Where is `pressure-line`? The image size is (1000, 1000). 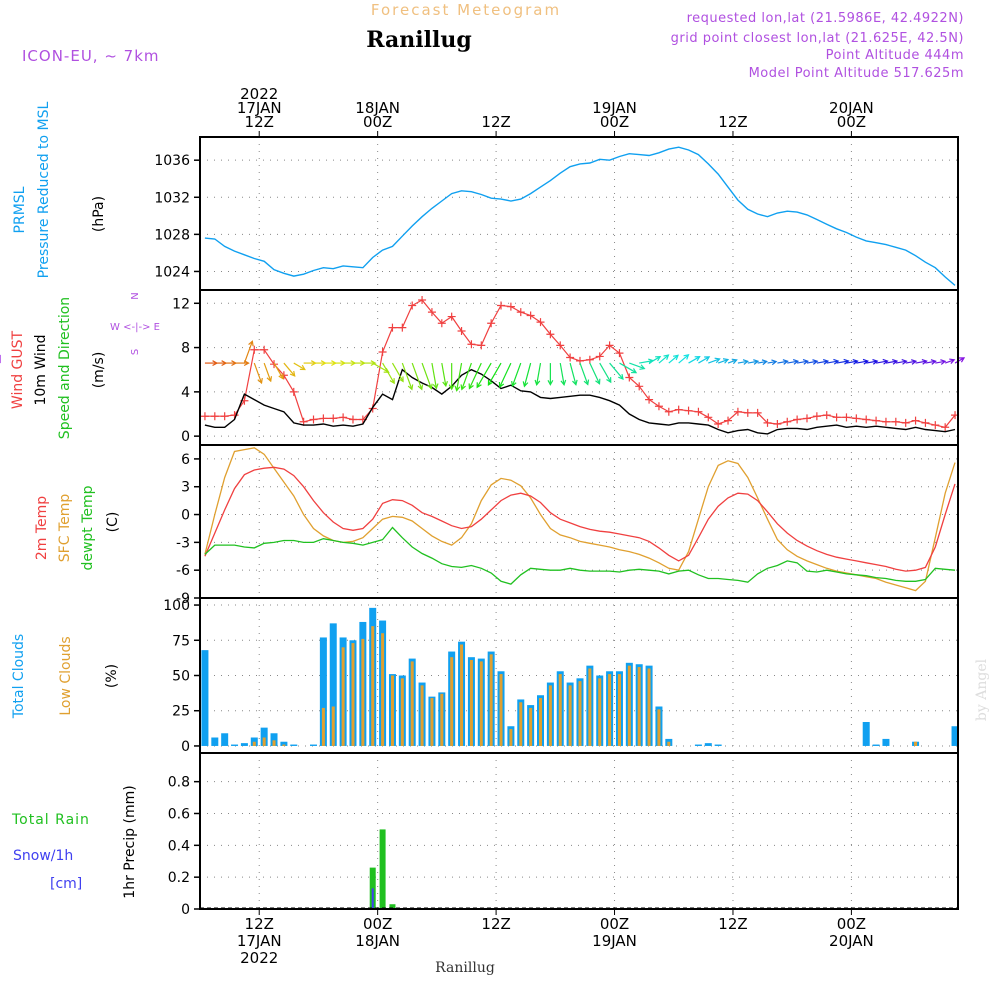
pressure-line is located at coordinates (580, 216).